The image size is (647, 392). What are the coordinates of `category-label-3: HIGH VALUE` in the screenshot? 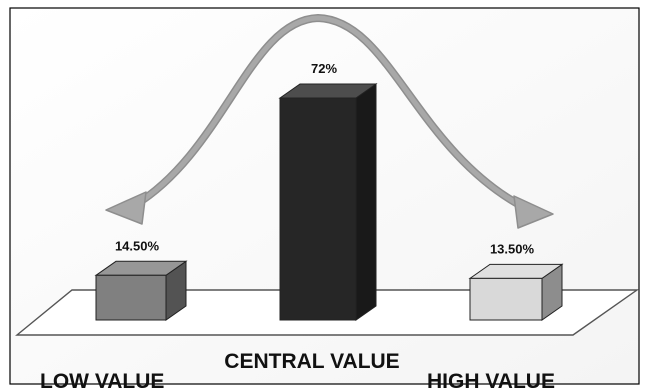 It's located at (491, 381).